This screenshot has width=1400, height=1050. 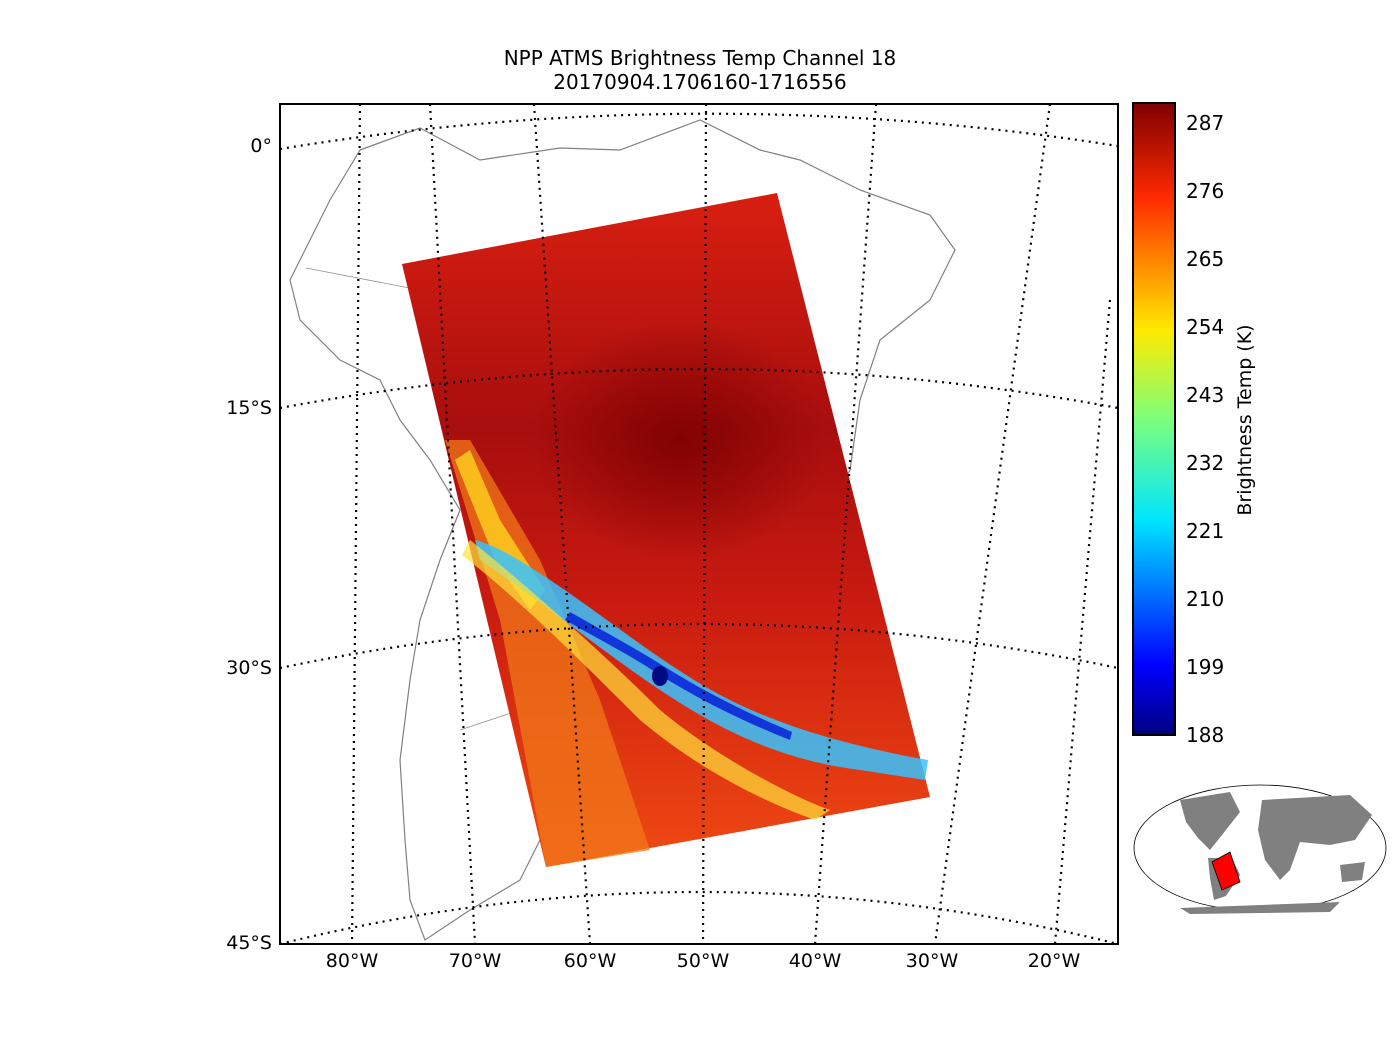 What do you see at coordinates (932, 961) in the screenshot?
I see `lon-label-30w: 30°W` at bounding box center [932, 961].